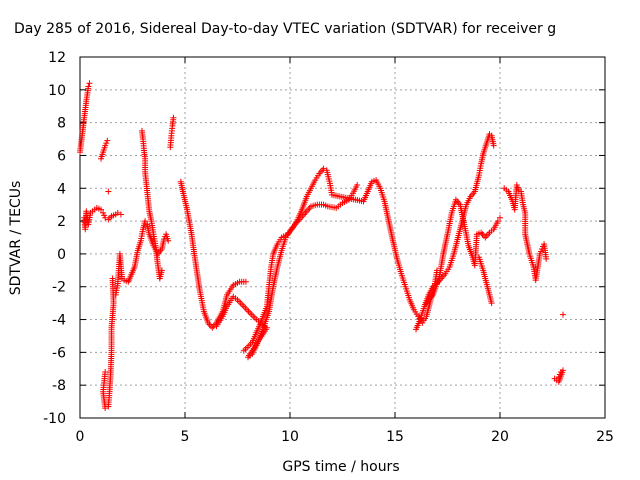 This screenshot has width=640, height=480. What do you see at coordinates (605, 437) in the screenshot?
I see `x-tick-label: 25` at bounding box center [605, 437].